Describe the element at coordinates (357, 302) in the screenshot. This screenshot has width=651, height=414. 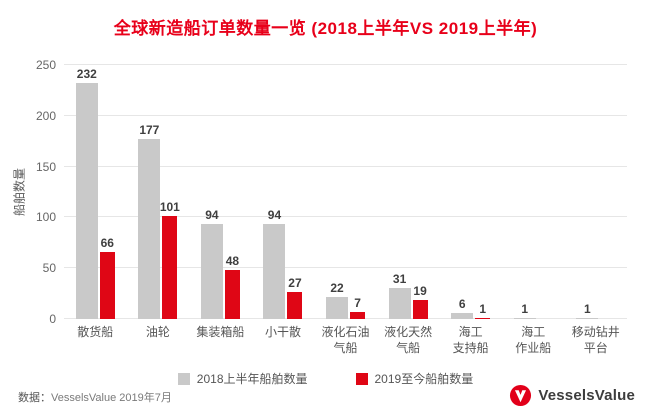
I see `bar-value-label: 7` at that location.